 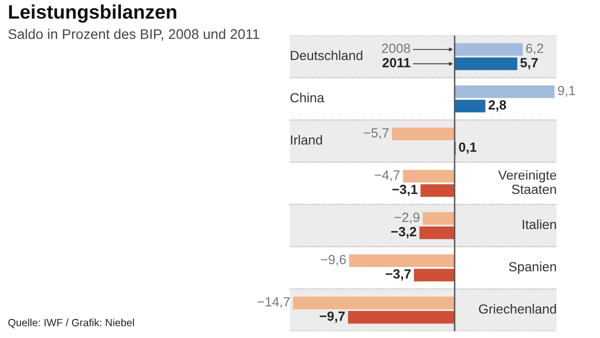 I want to click on y-tick-label: Griechenland, so click(x=517, y=309).